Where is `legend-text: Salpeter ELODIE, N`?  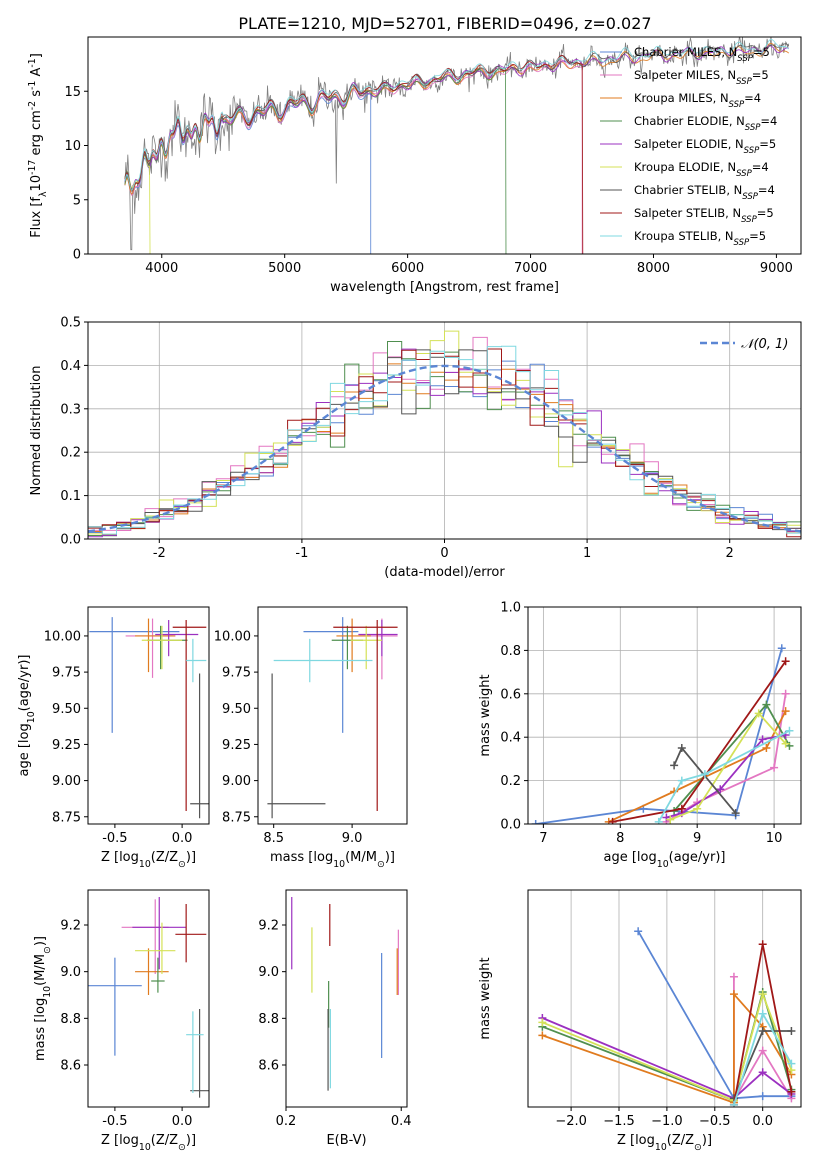 legend-text: Salpeter ELODIE, N is located at coordinates (689, 144).